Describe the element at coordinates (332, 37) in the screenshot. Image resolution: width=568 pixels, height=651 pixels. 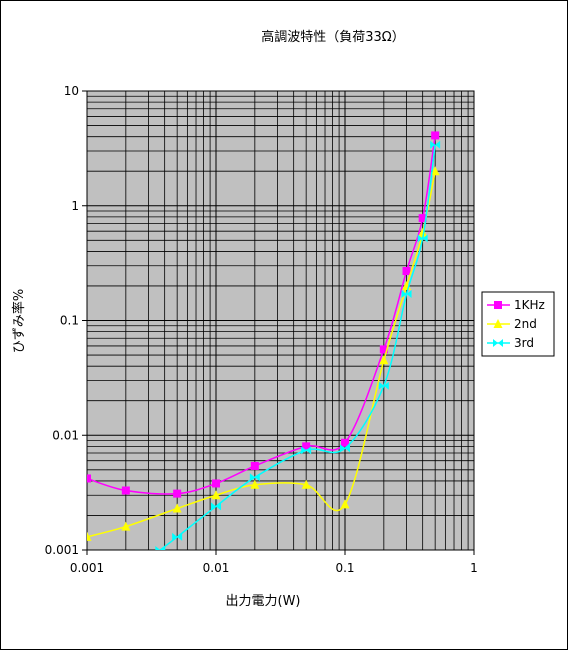
I see `chart-title: 高調波特性（負荷33Ω）` at that location.